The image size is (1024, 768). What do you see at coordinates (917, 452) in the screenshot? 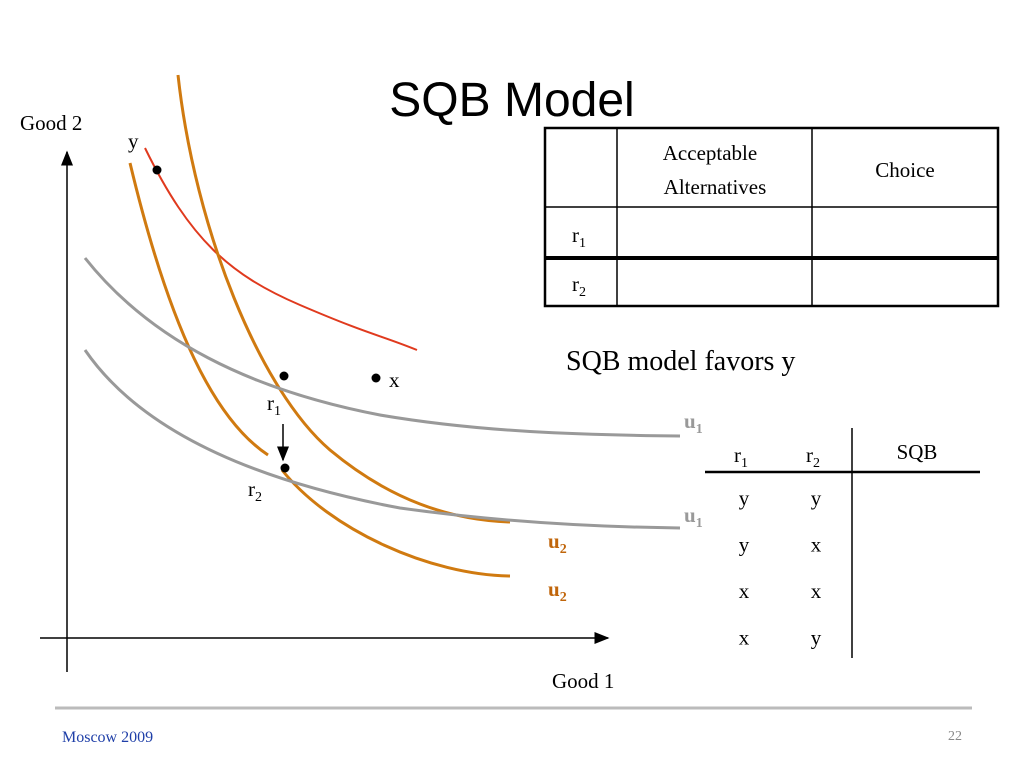
I see `table-header: SQB` at bounding box center [917, 452].